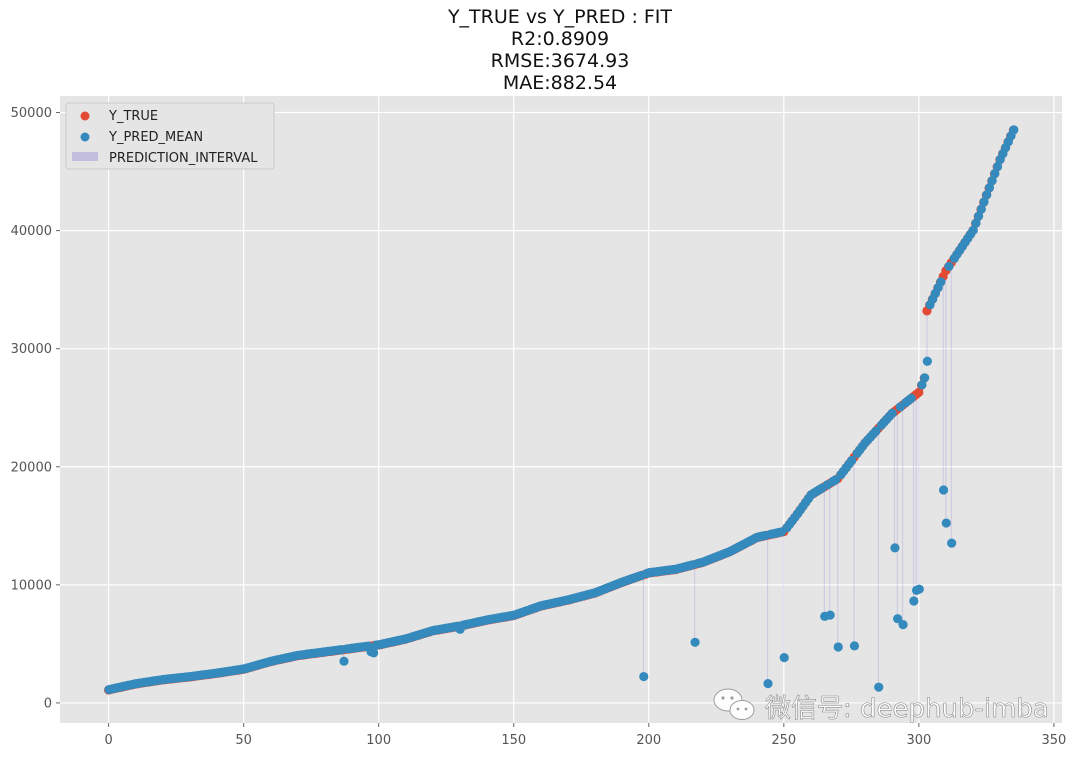  I want to click on x-tick-label: 100, so click(378, 740).